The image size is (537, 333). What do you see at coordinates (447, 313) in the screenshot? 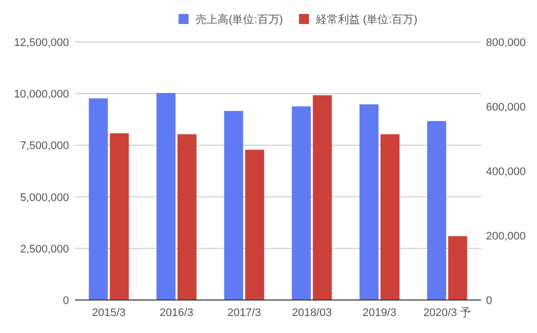
I see `x-tick-label: 2020/3 予` at bounding box center [447, 313].